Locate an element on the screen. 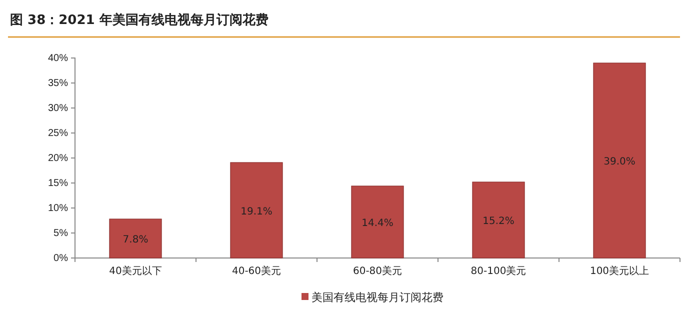 This screenshot has width=688, height=333. data-label: 15.2% is located at coordinates (498, 221).